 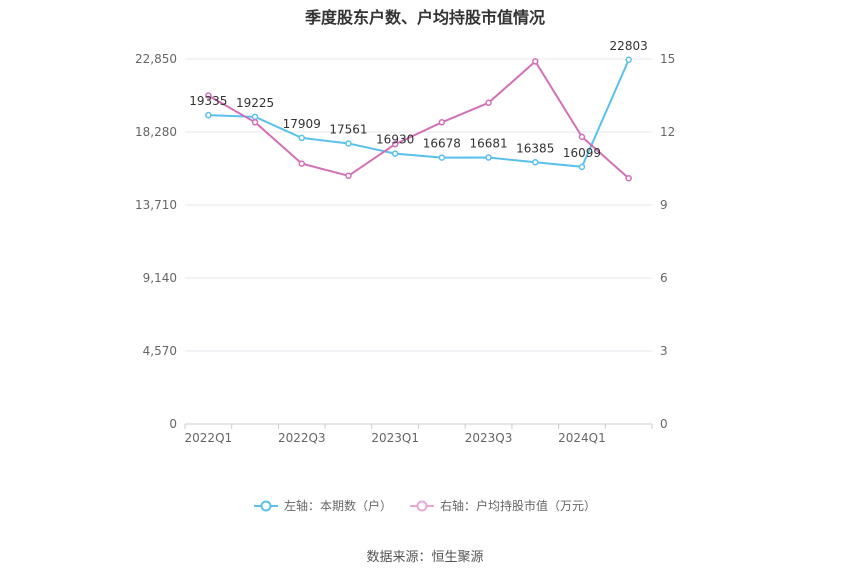 I want to click on series-line-holders, so click(x=419, y=113).